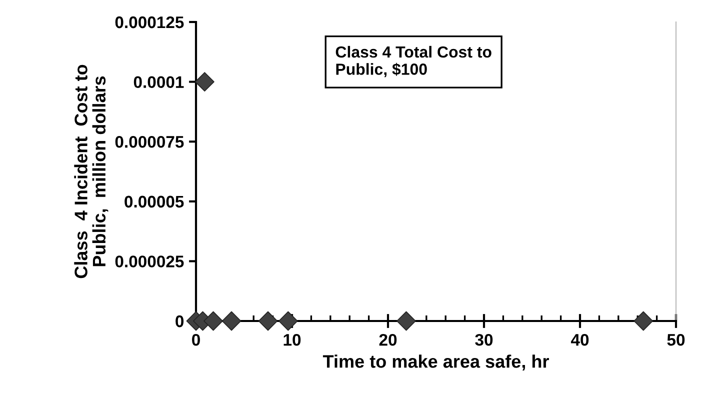 The height and width of the screenshot is (401, 708). Describe the element at coordinates (149, 142) in the screenshot. I see `y-tick-label: 0.000075` at that location.